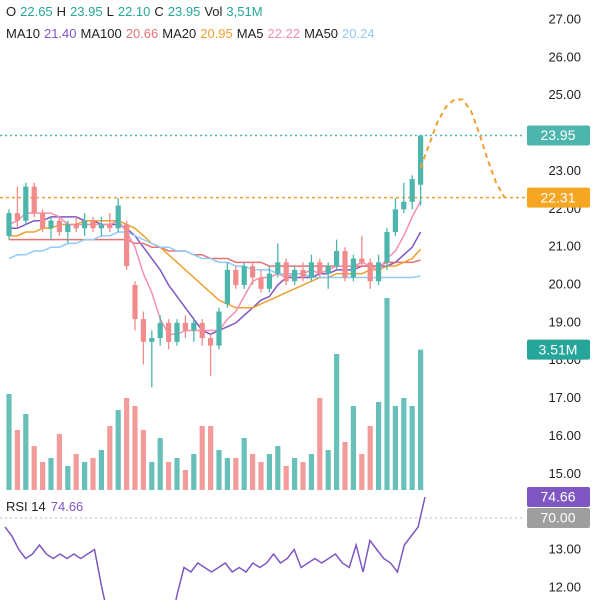 This screenshot has height=600, width=600. I want to click on target-badge: 22.31, so click(557, 197).